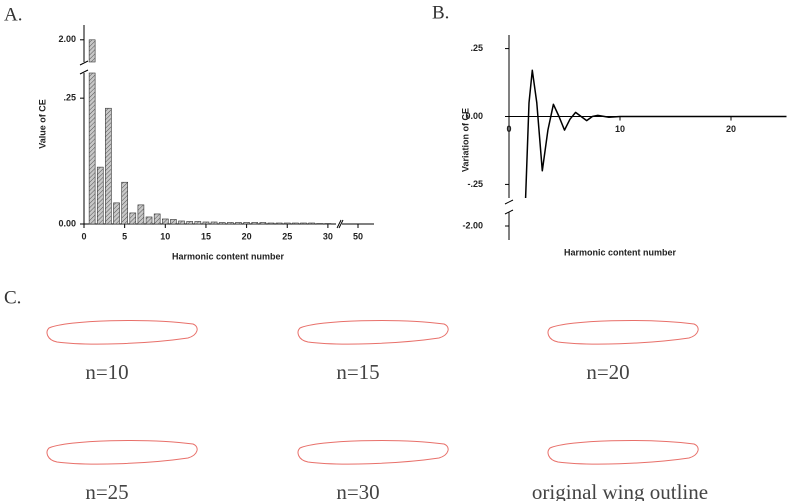 The width and height of the screenshot is (787, 501). I want to click on y-axis-label: Value of CE, so click(42, 124).